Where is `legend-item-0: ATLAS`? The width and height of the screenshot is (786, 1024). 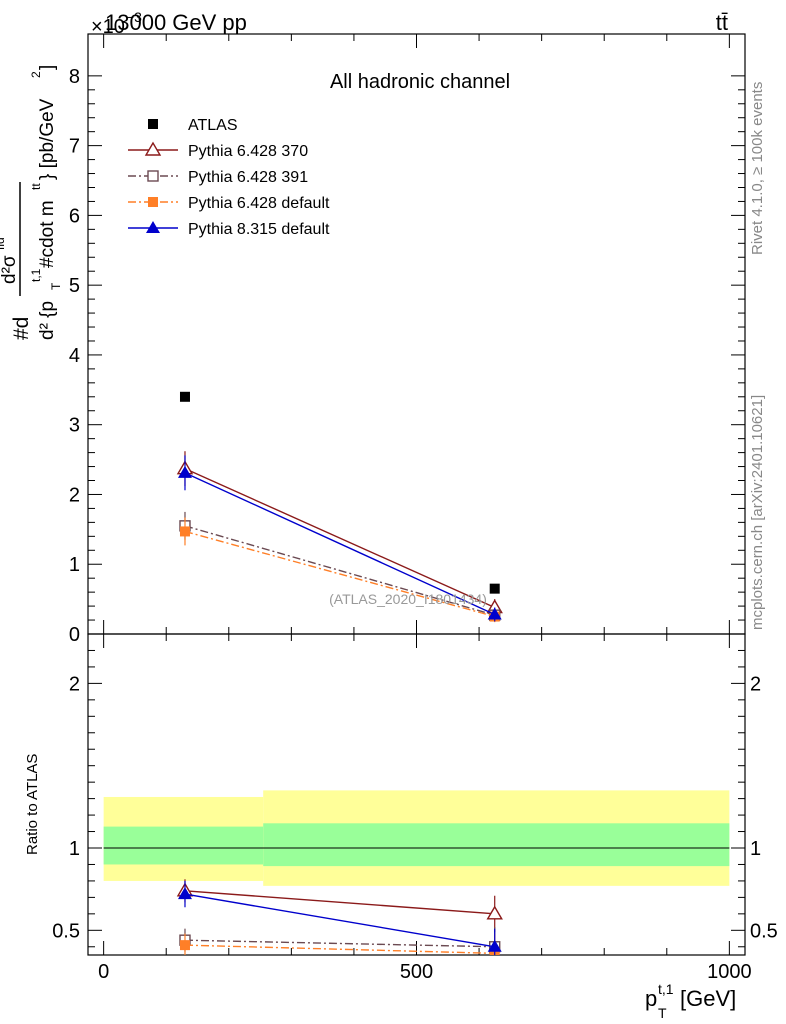
legend-item-0: ATLAS is located at coordinates (193, 125).